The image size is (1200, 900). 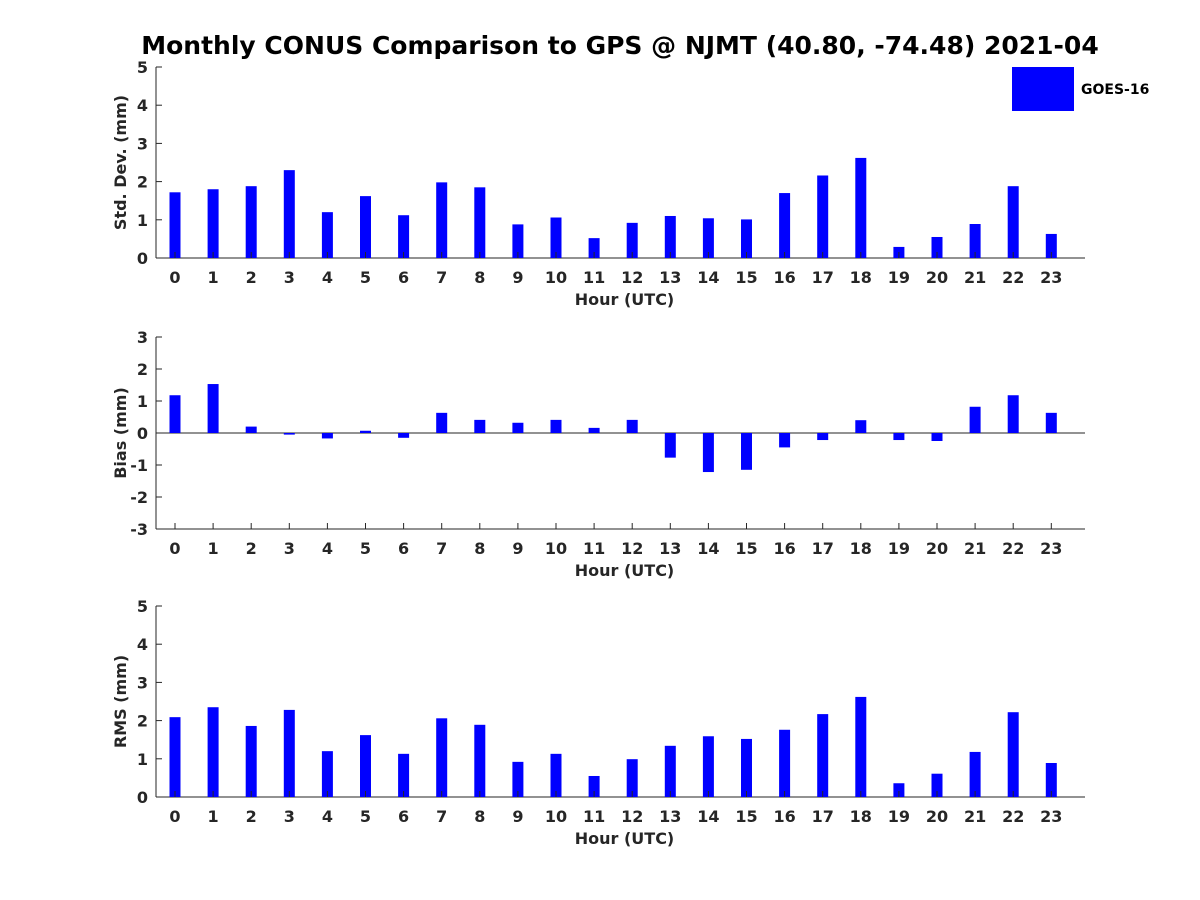 I want to click on x-tick-label: 7, so click(x=441, y=816).